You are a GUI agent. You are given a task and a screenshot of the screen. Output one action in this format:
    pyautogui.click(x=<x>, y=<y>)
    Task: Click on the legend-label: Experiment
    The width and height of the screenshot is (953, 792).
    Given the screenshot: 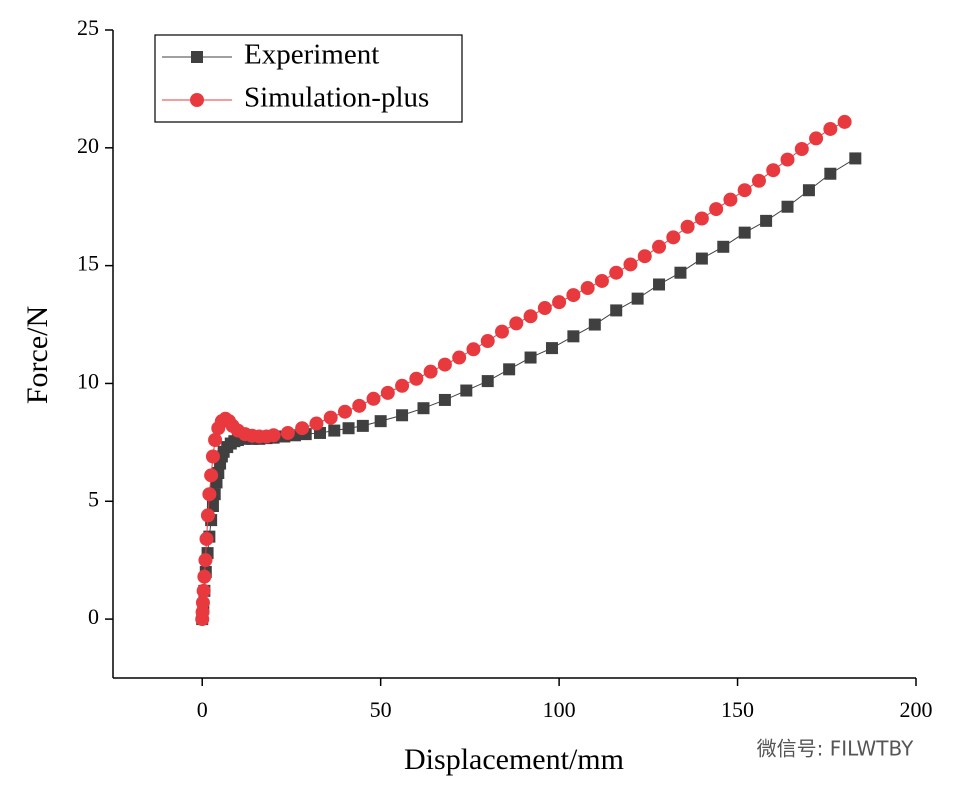 What is the action you would take?
    pyautogui.click(x=311, y=55)
    